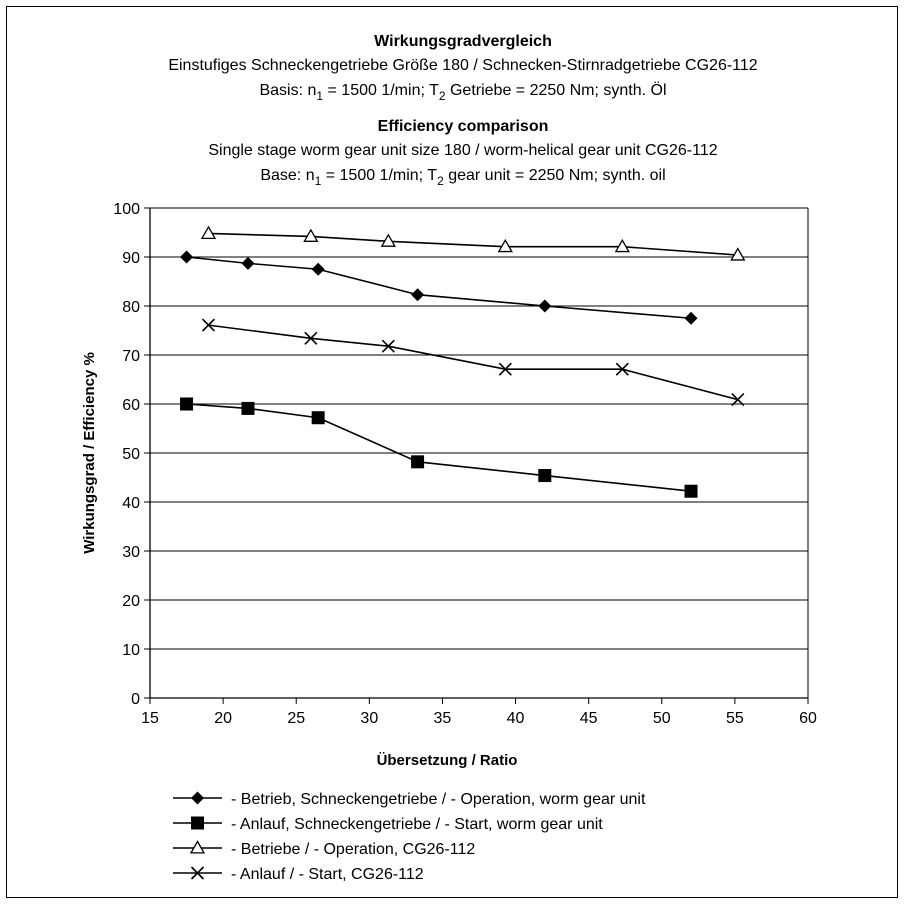 The image size is (906, 904). What do you see at coordinates (131, 650) in the screenshot?
I see `y-tick-label: 10` at bounding box center [131, 650].